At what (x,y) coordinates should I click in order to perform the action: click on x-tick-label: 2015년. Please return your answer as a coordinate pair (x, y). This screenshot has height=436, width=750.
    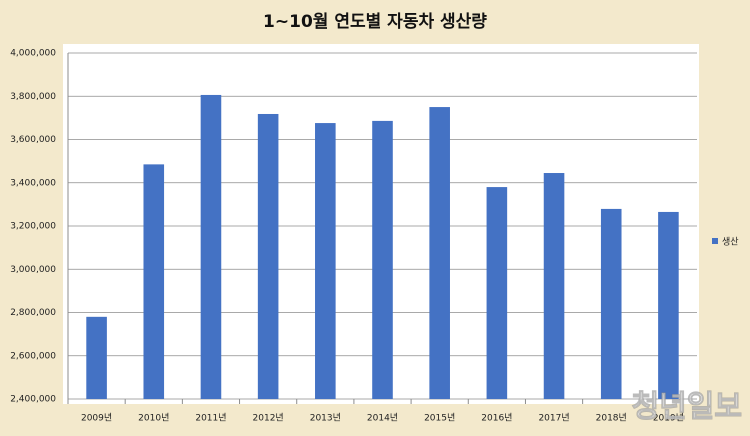
    Looking at the image, I should click on (439, 418).